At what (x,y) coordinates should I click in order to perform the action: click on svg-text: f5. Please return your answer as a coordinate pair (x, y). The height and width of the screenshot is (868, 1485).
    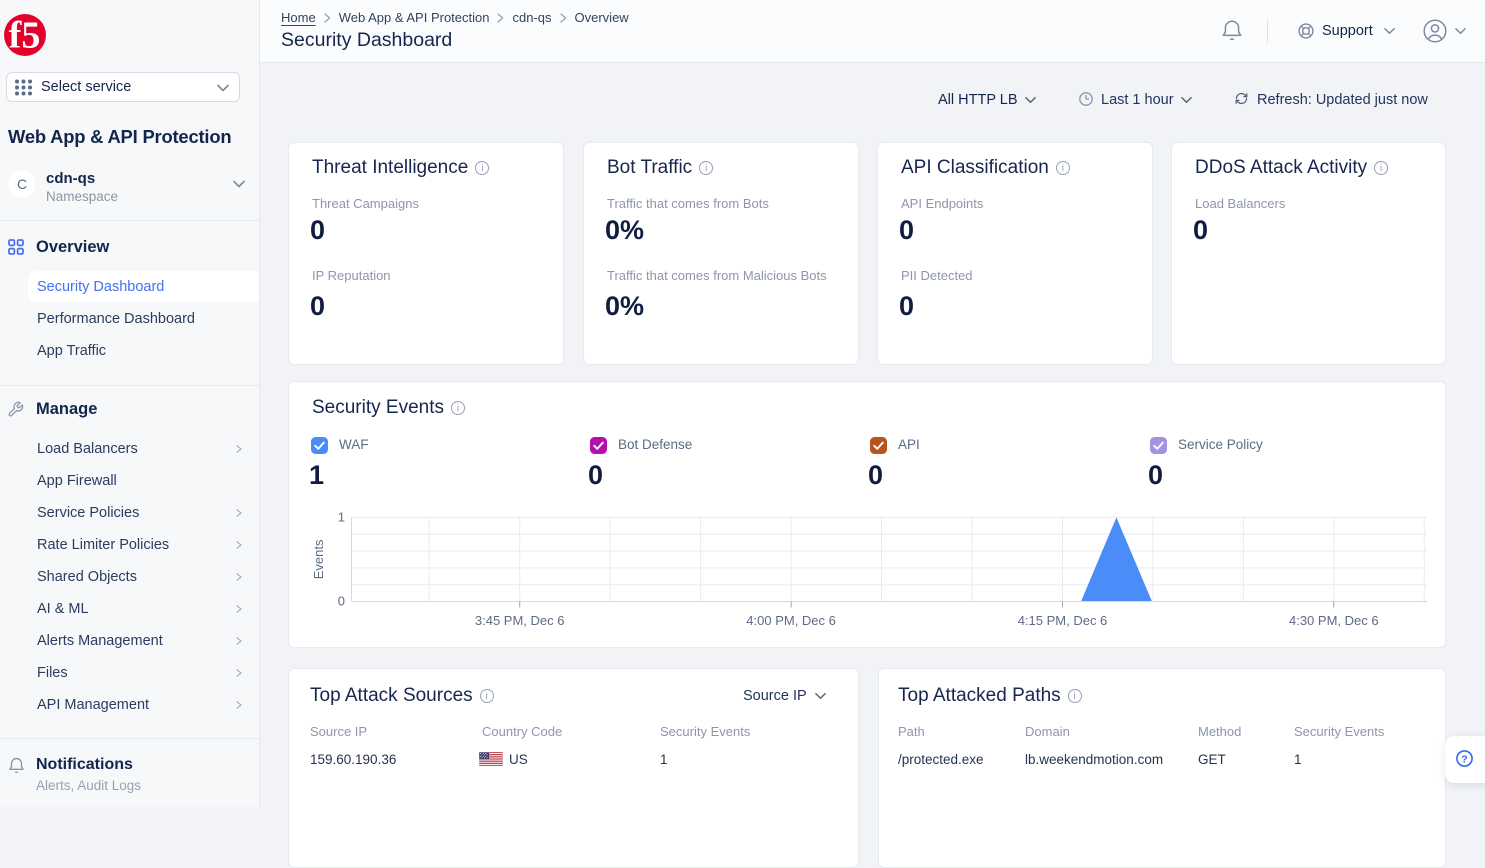
    Looking at the image, I should click on (25, 36).